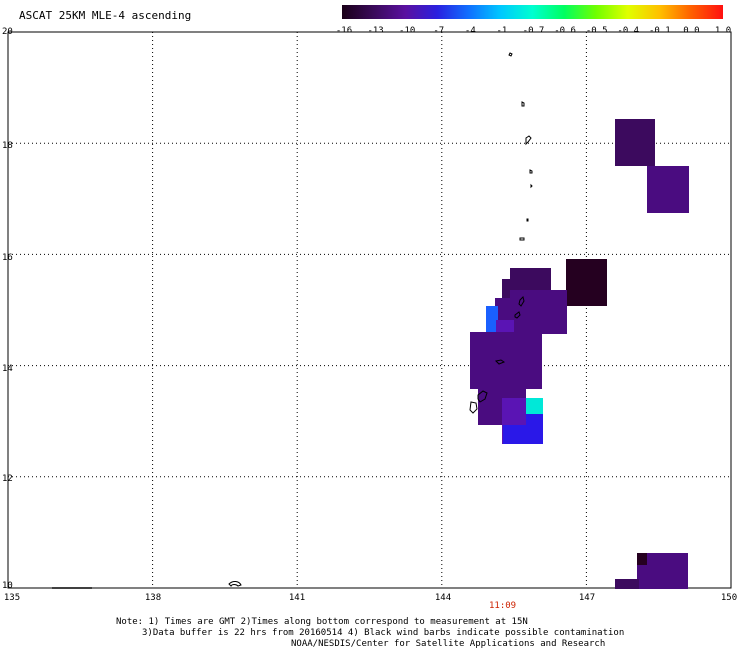 This screenshot has width=740, height=650. Describe the element at coordinates (7, 32) in the screenshot. I see `lat-label-20: 20` at that location.